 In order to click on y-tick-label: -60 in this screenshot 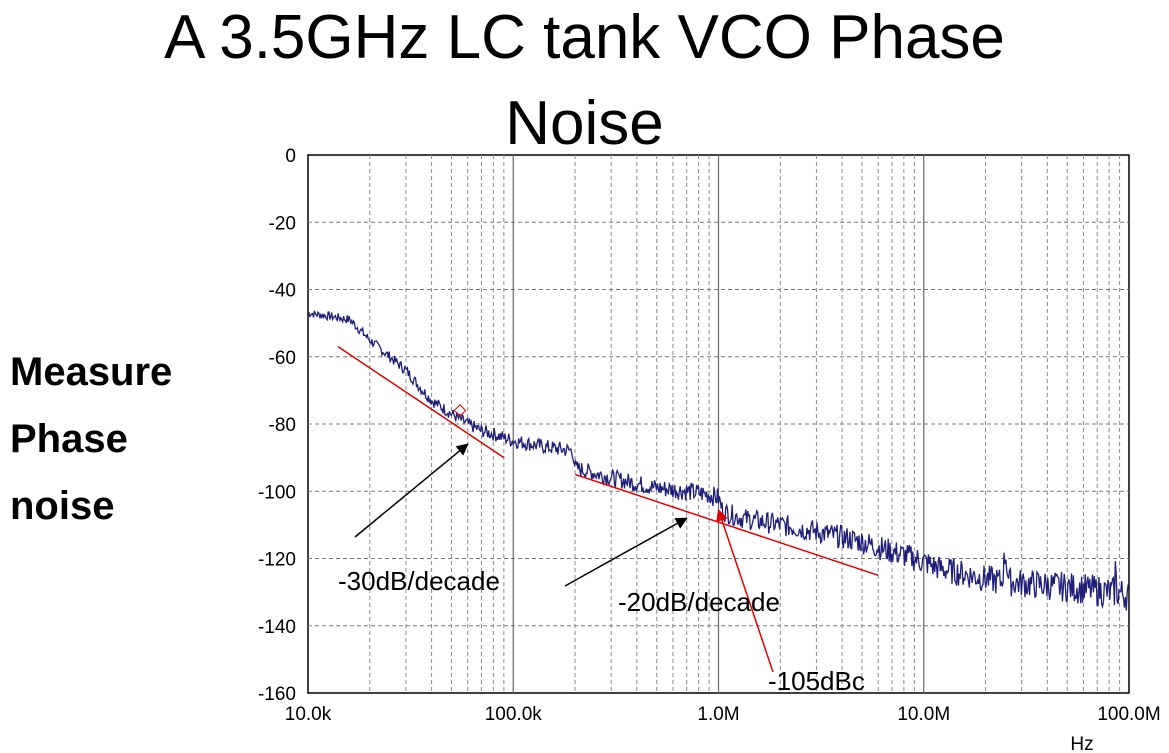, I will do `click(282, 358)`.